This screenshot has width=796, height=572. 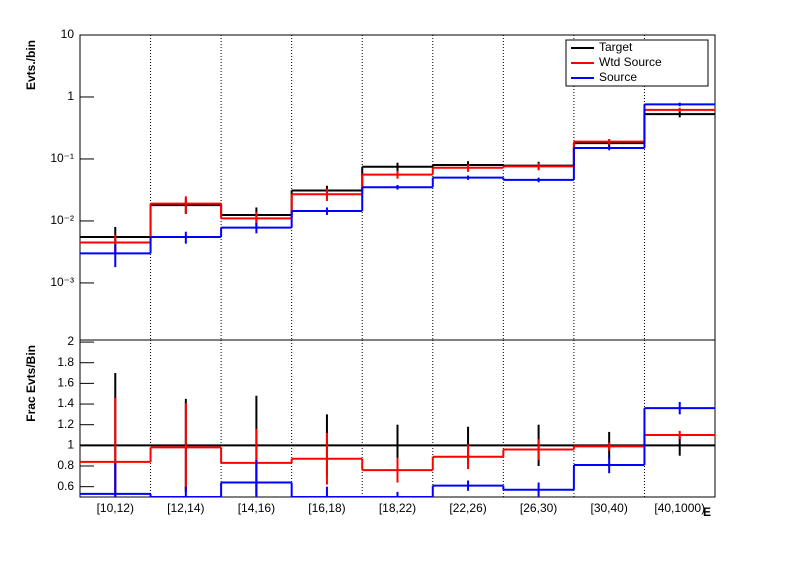 What do you see at coordinates (616, 47) in the screenshot?
I see `legend-label: Target` at bounding box center [616, 47].